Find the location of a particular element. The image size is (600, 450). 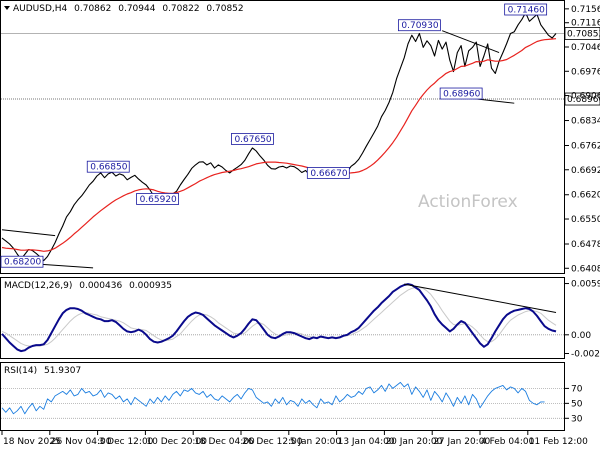

price-annotation: 0.68960 is located at coordinates (461, 93).